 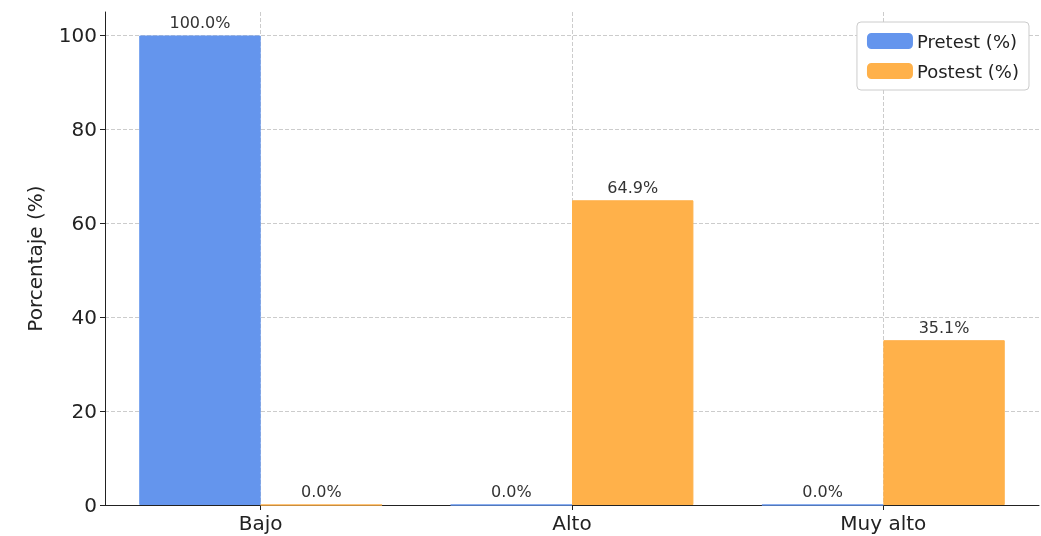 What do you see at coordinates (77, 35) in the screenshot?
I see `y-tick-label: 100` at bounding box center [77, 35].